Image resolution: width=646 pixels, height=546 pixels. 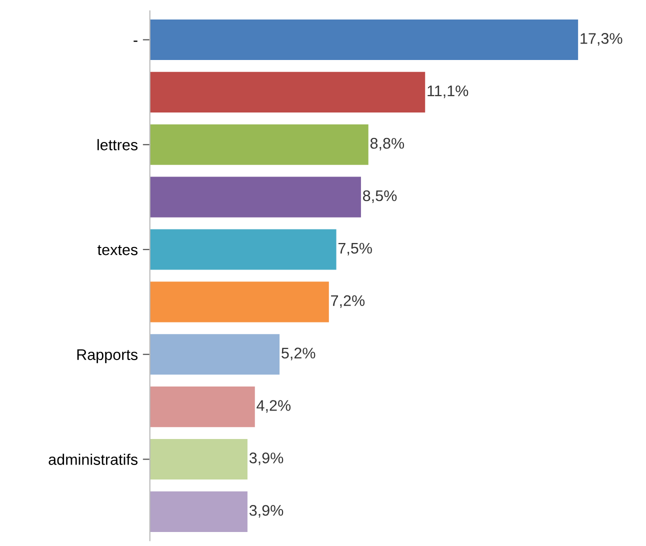 I want to click on y-tick-label: administratifs, so click(x=93, y=459).